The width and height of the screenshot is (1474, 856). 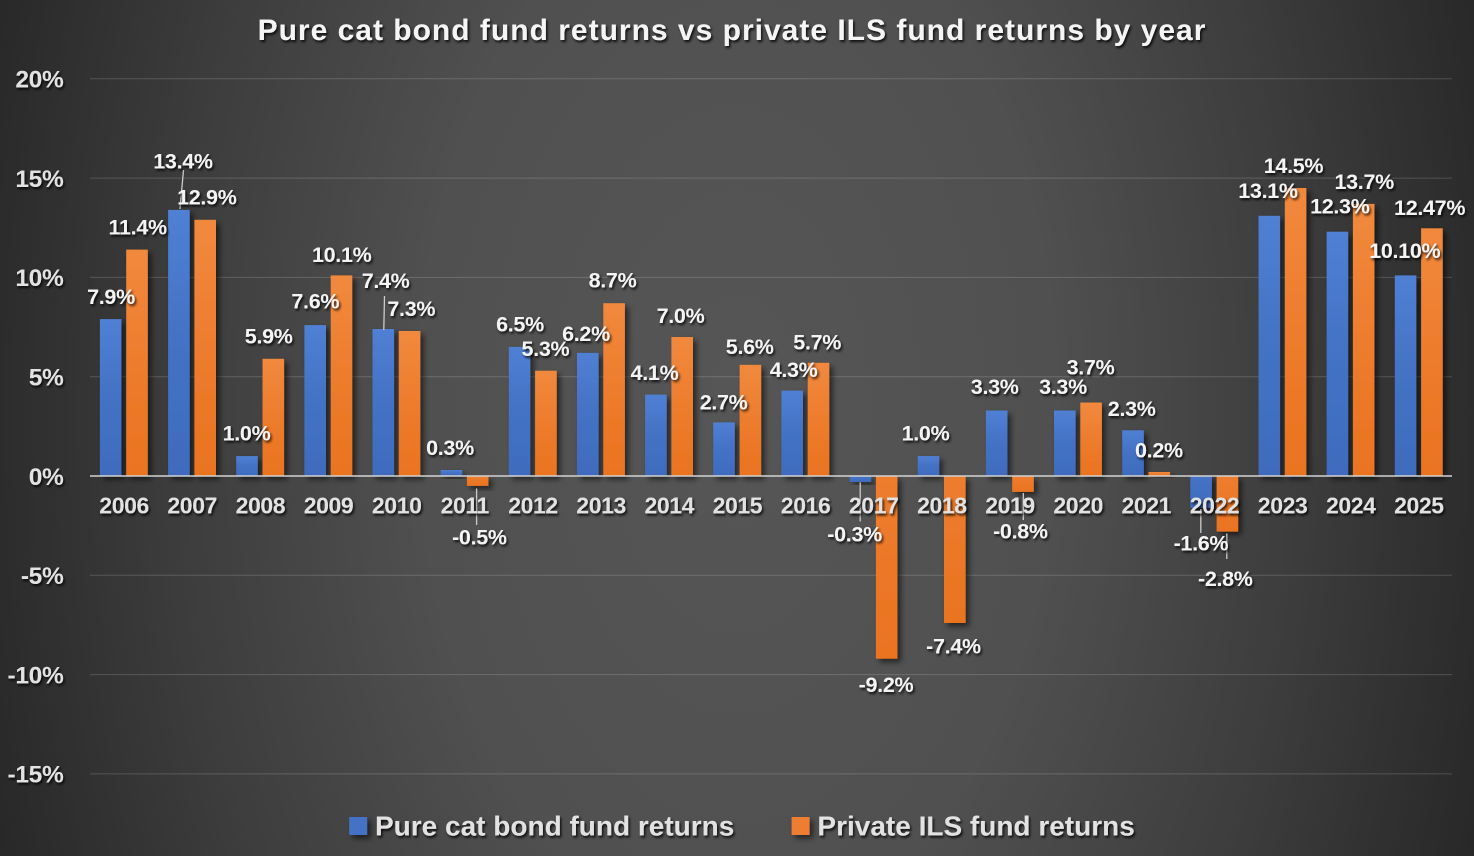 What do you see at coordinates (1078, 506) in the screenshot?
I see `svg-text: 2020` at bounding box center [1078, 506].